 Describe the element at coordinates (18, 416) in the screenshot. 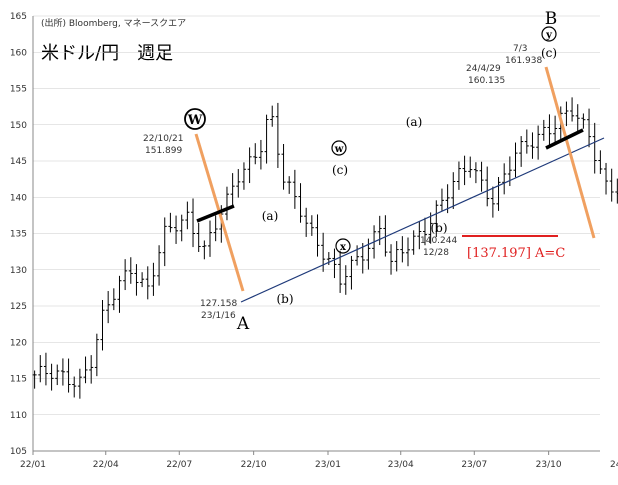

I see `y-tick-label: 110` at that location.